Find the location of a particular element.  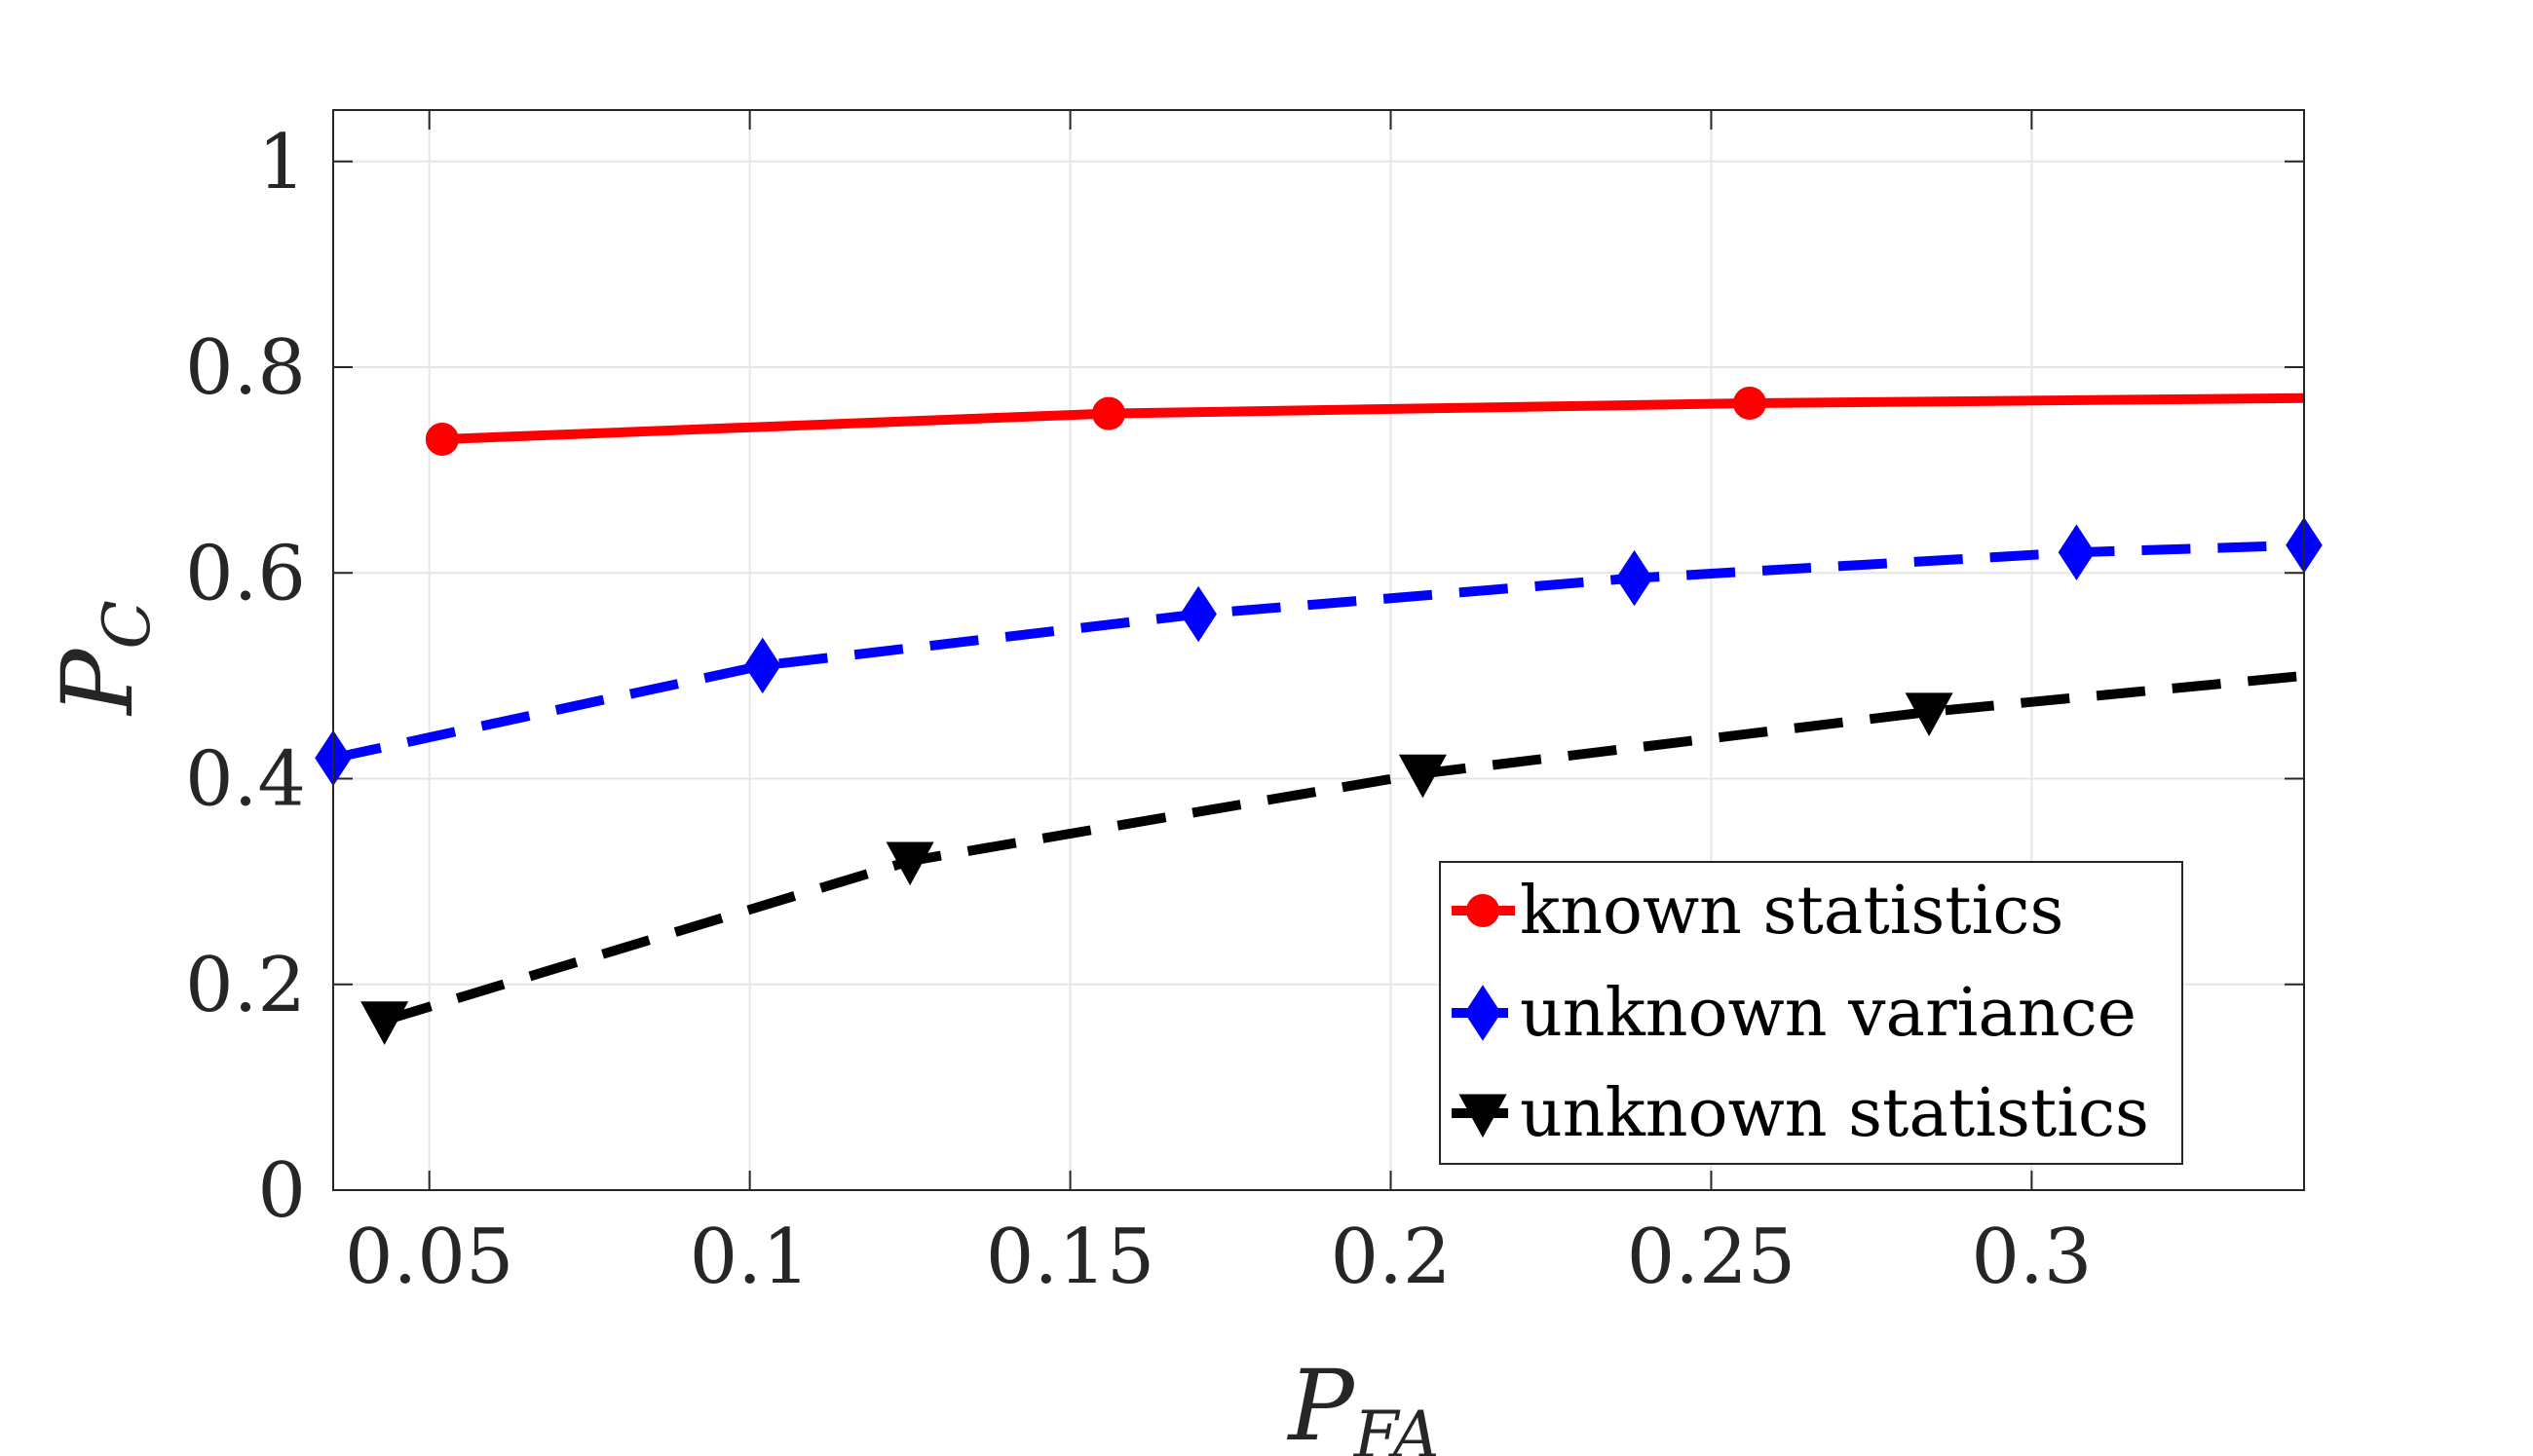

legend-entry: unknown statistics is located at coordinates (1800, 1113).